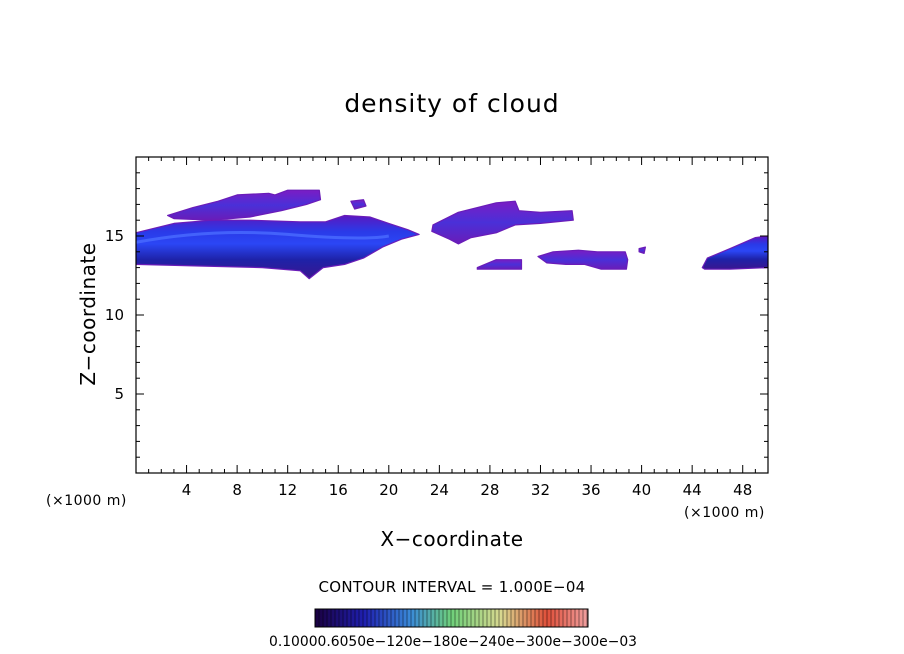  Describe the element at coordinates (388, 490) in the screenshot. I see `x-tick-label: 20` at that location.